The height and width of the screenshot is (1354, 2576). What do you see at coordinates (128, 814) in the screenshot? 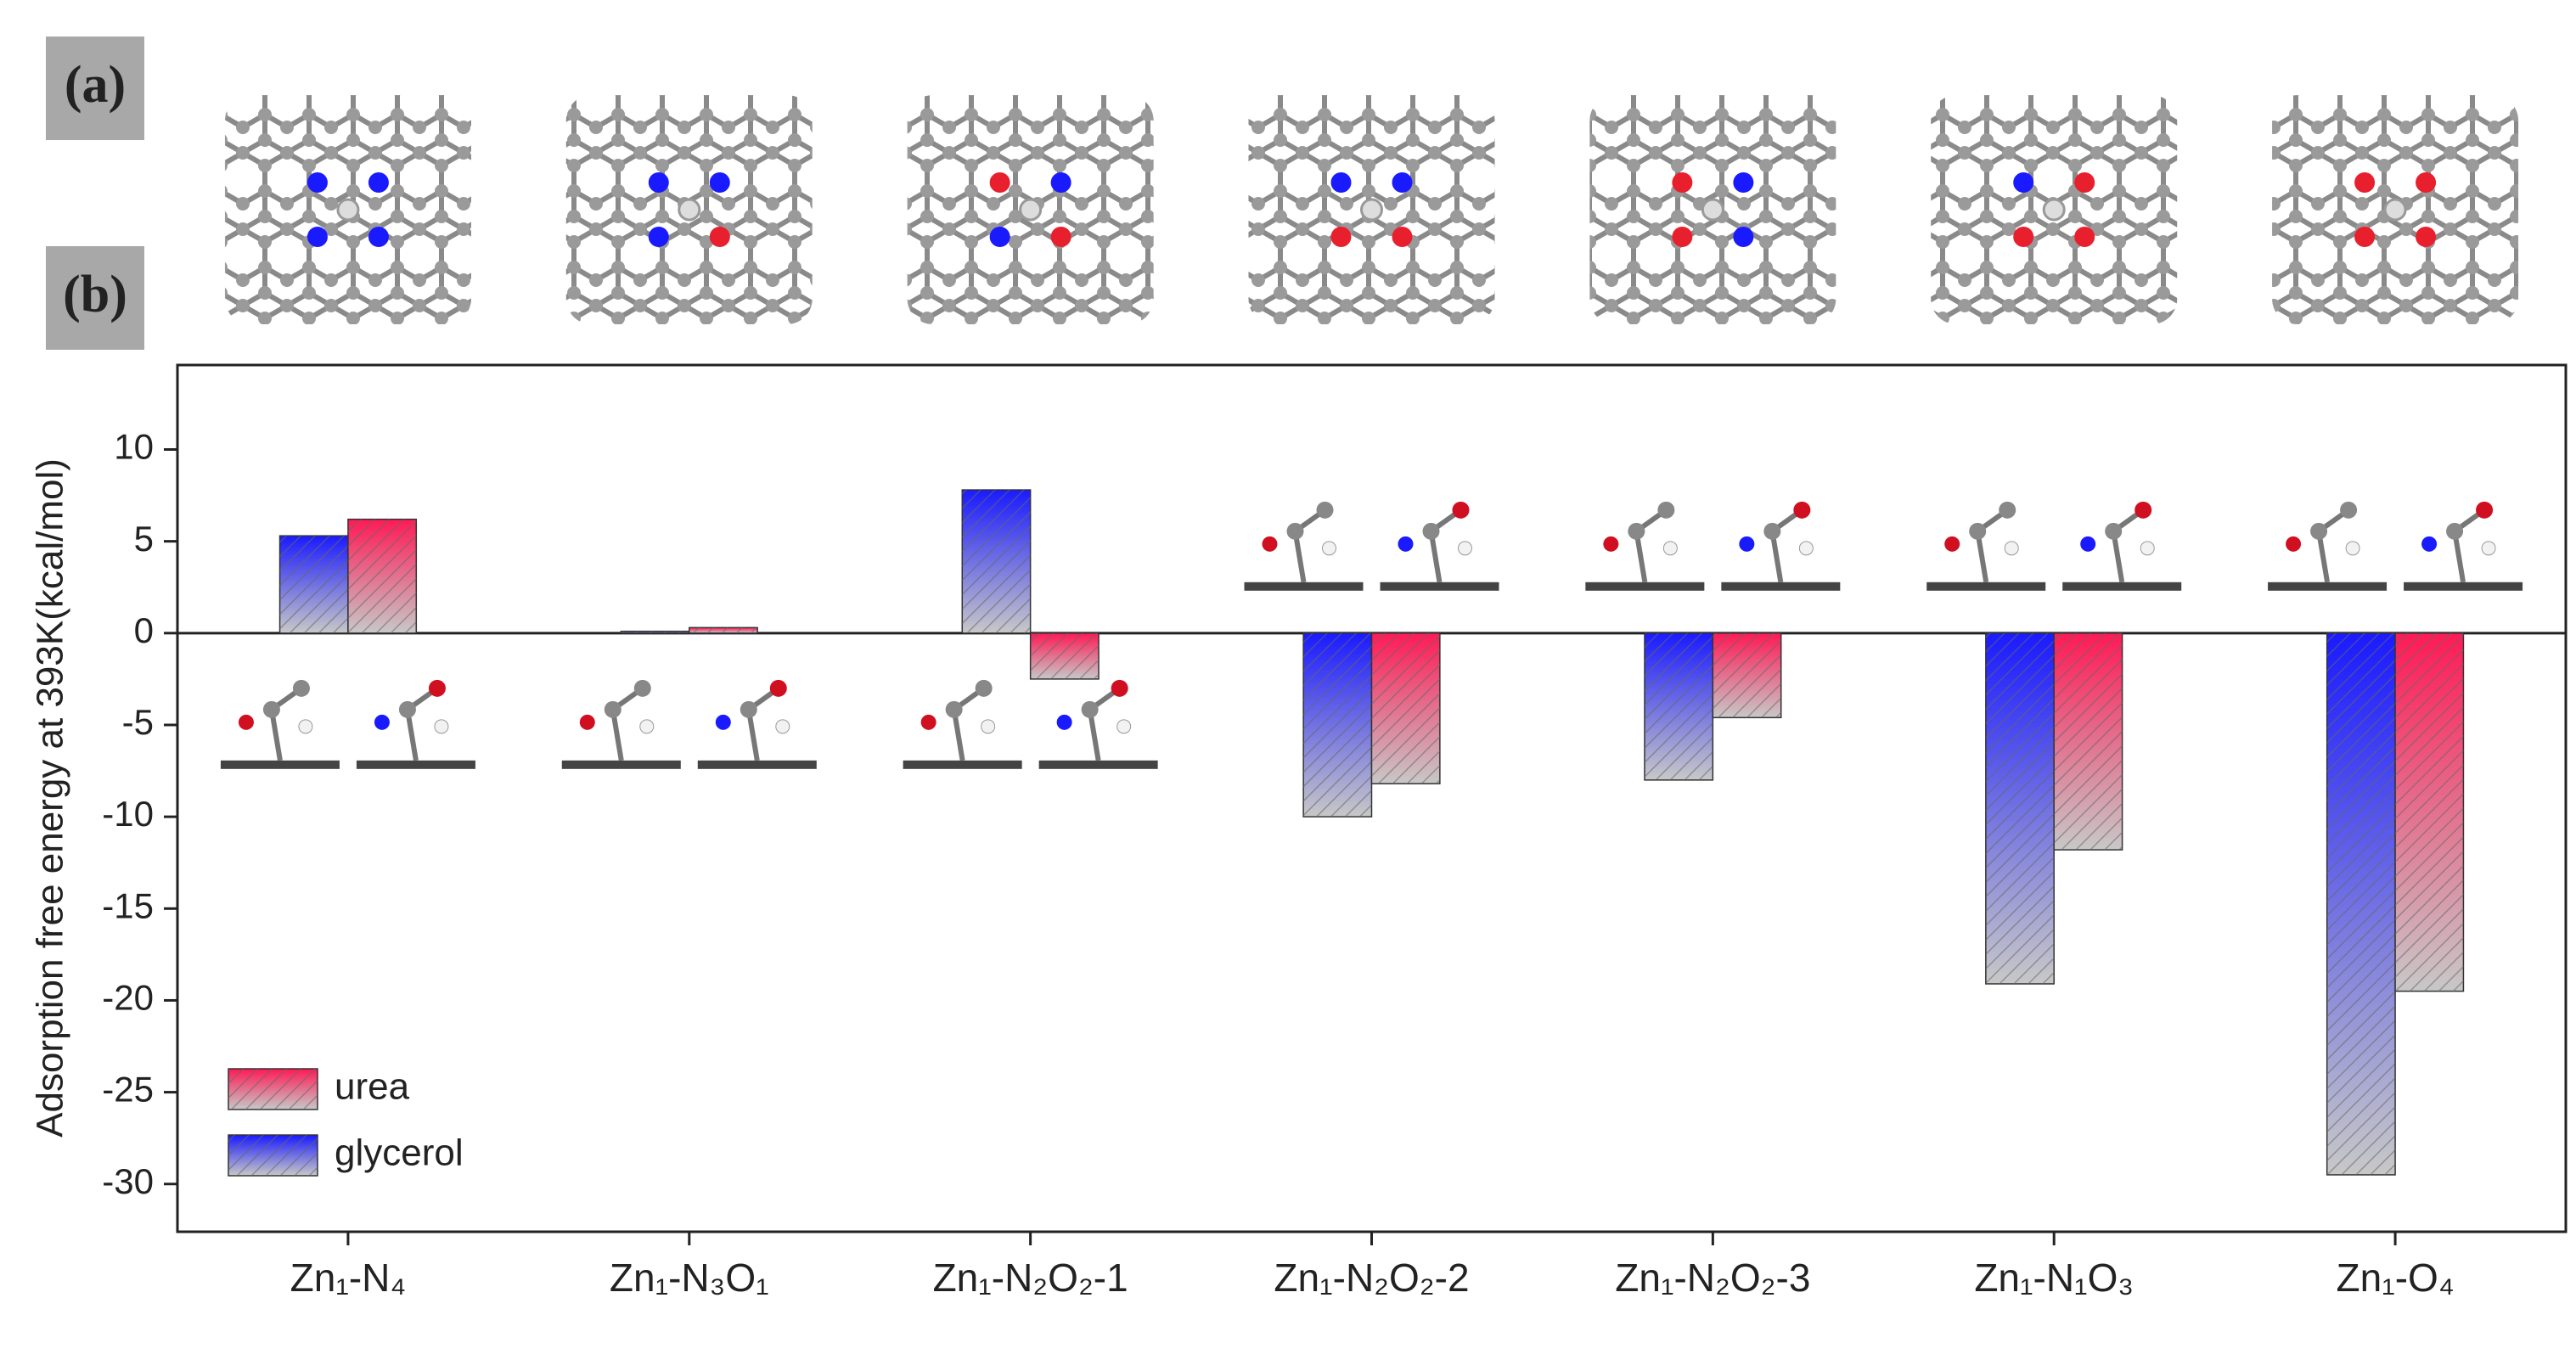
I see `y-tick-label: -10` at bounding box center [128, 814].